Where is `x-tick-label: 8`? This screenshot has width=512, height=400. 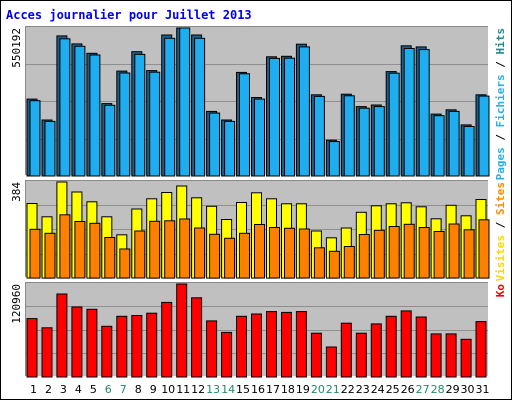 x-tick-label: 8 is located at coordinates (138, 389).